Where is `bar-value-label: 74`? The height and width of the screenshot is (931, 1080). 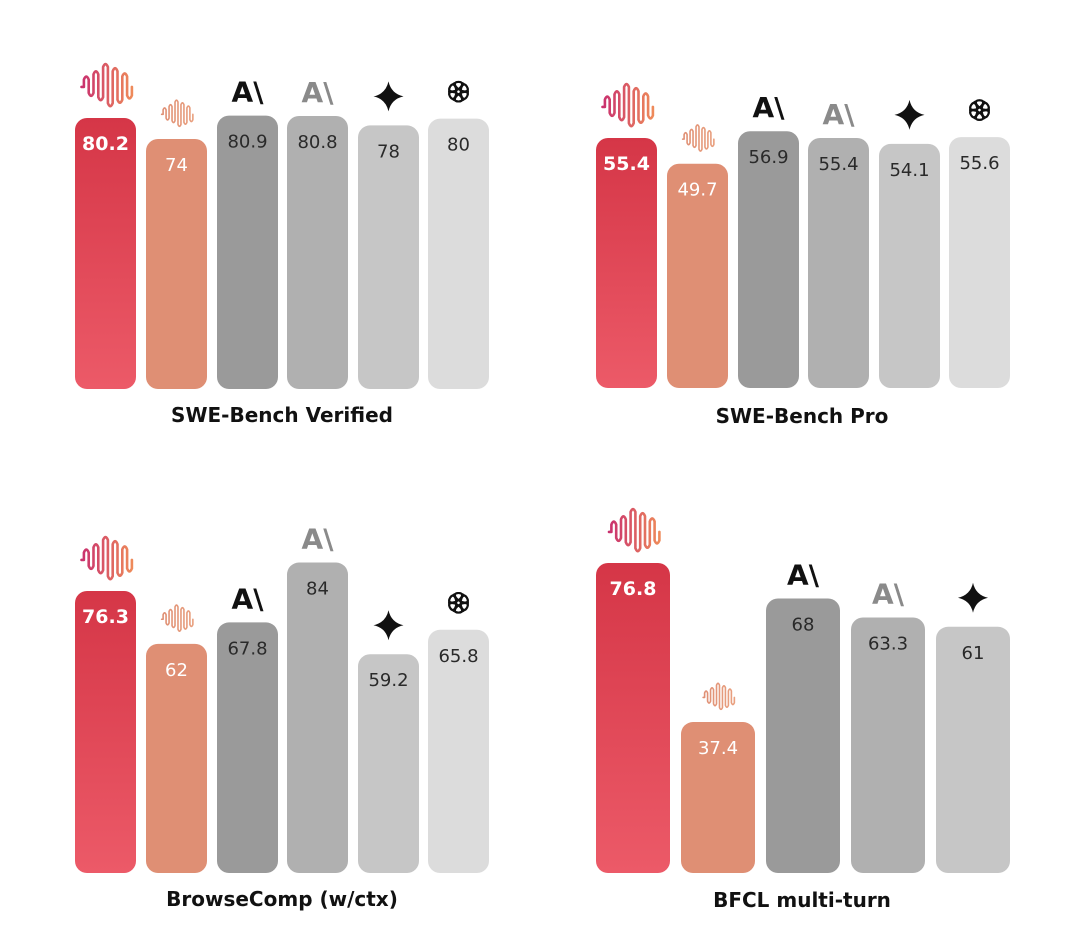
bar-value-label: 74 is located at coordinates (176, 165).